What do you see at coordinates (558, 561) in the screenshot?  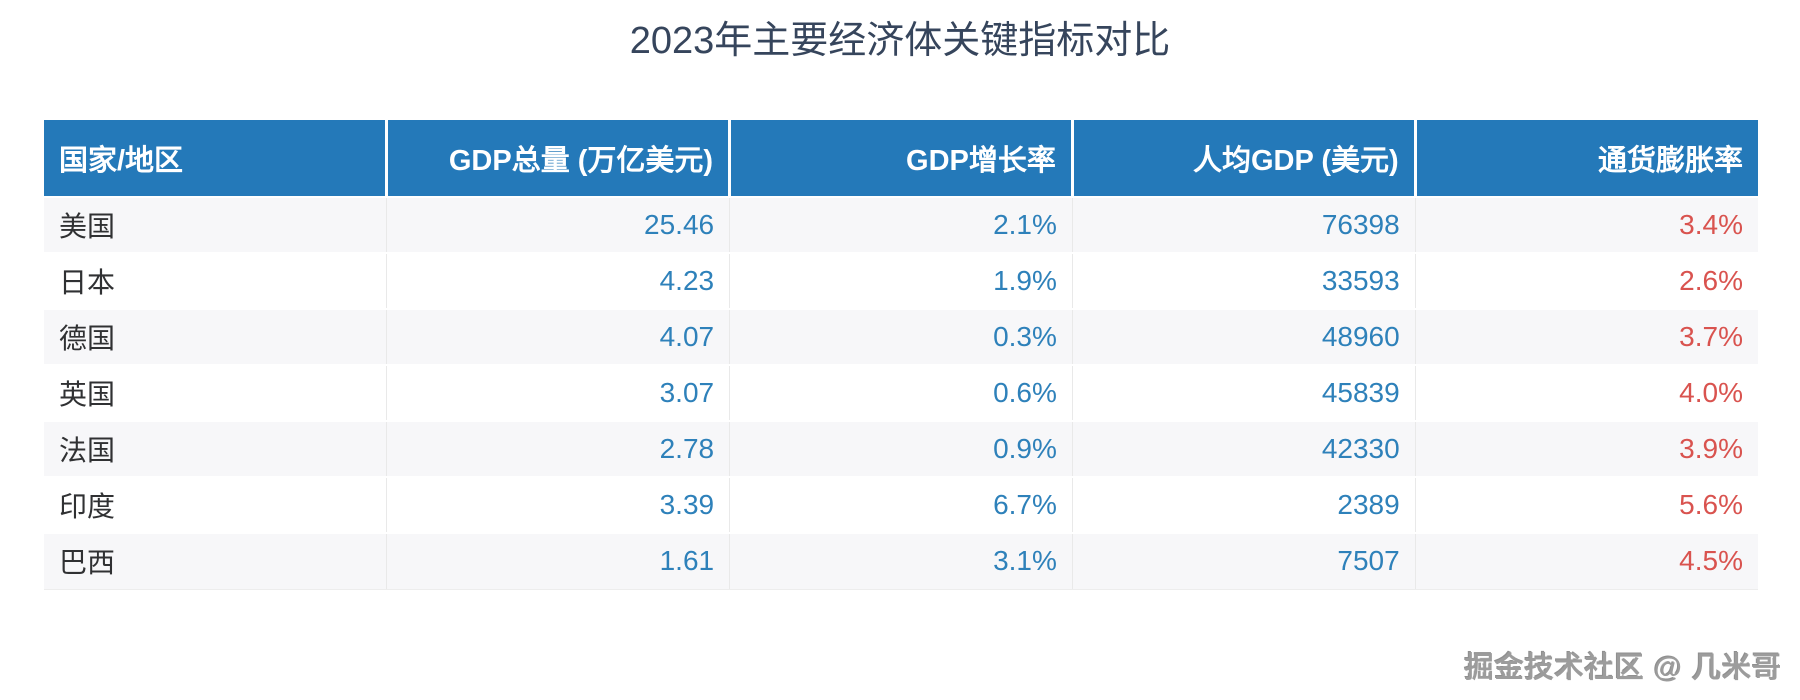 I see `gdp-total-cell: 1.61` at bounding box center [558, 561].